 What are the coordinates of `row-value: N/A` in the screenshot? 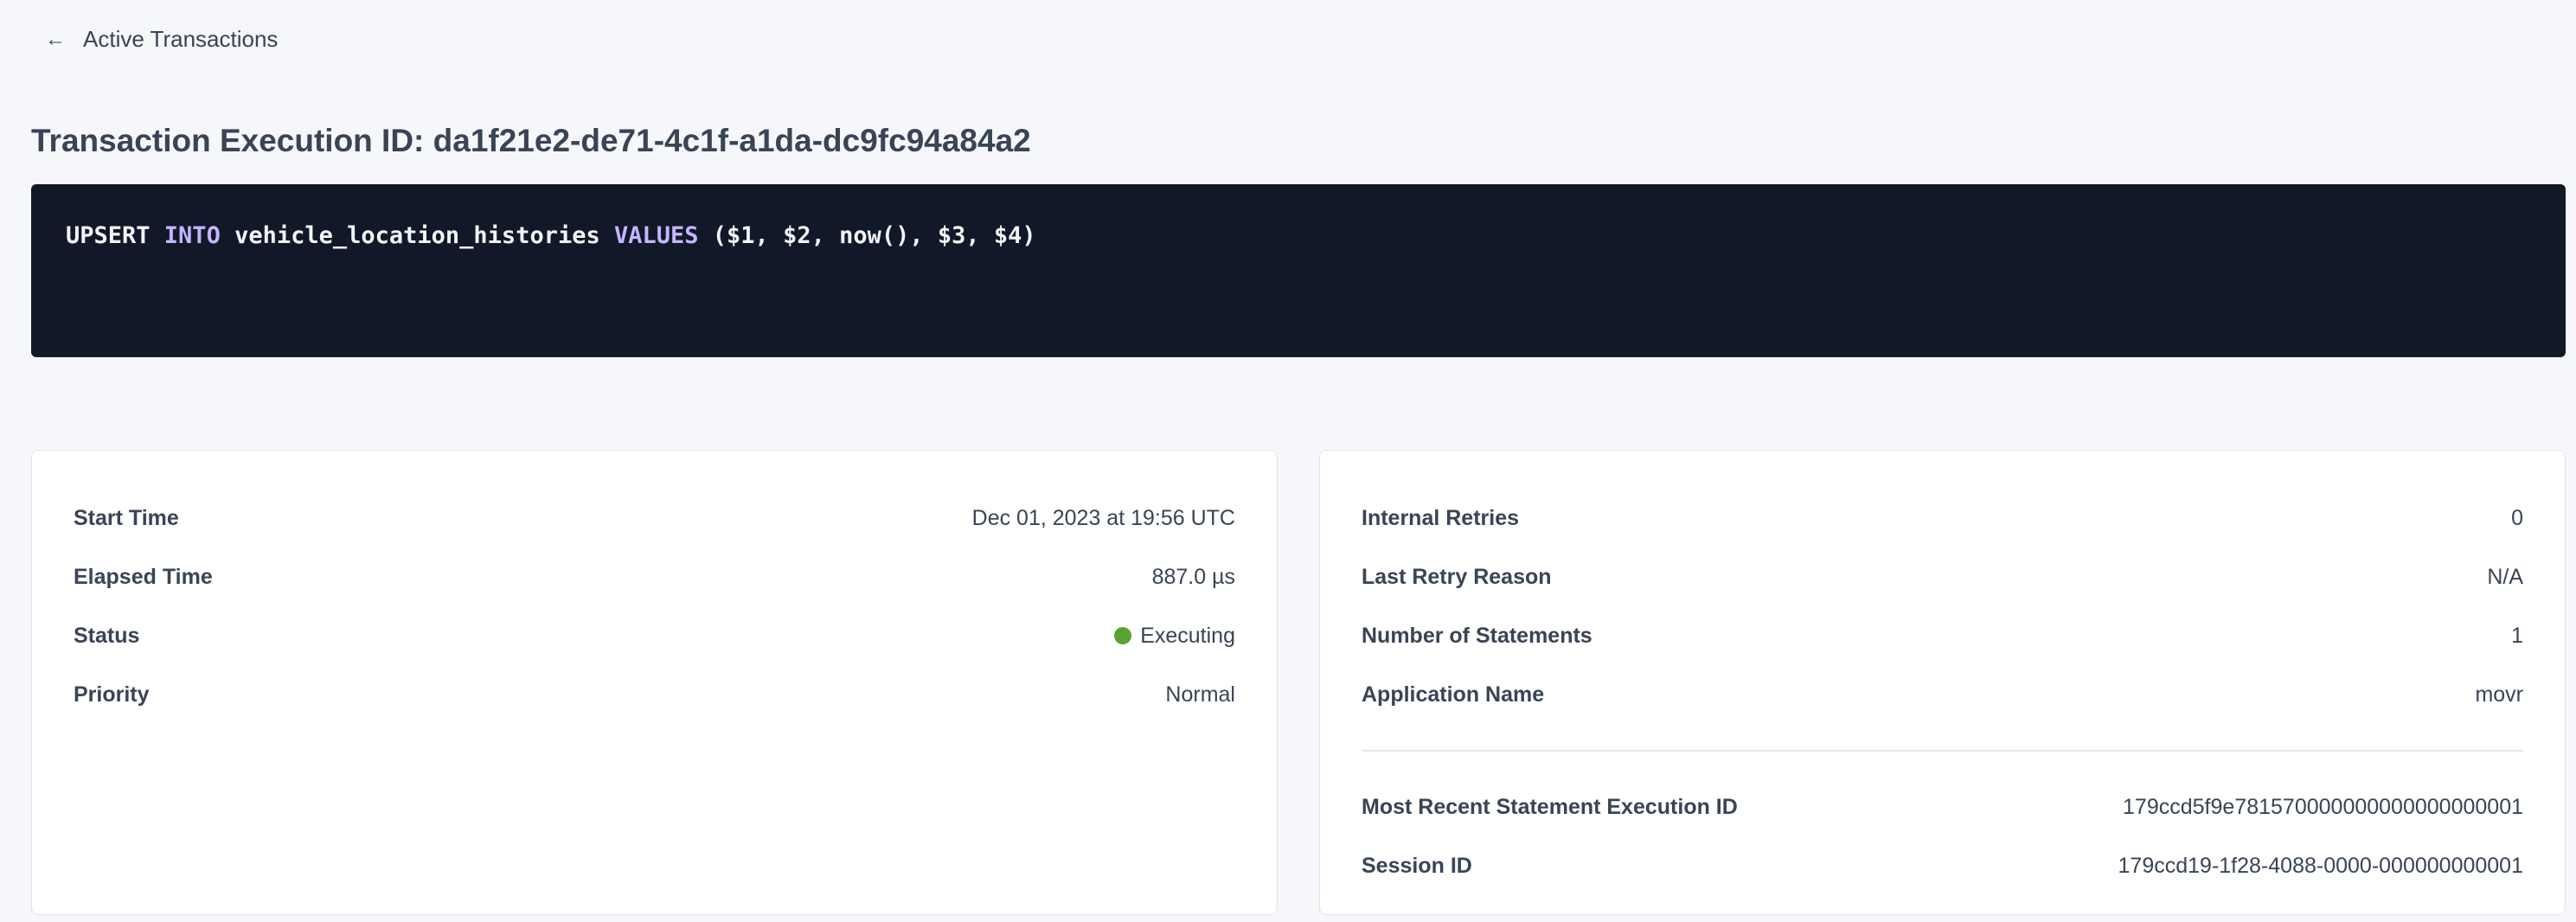 It's located at (2505, 576).